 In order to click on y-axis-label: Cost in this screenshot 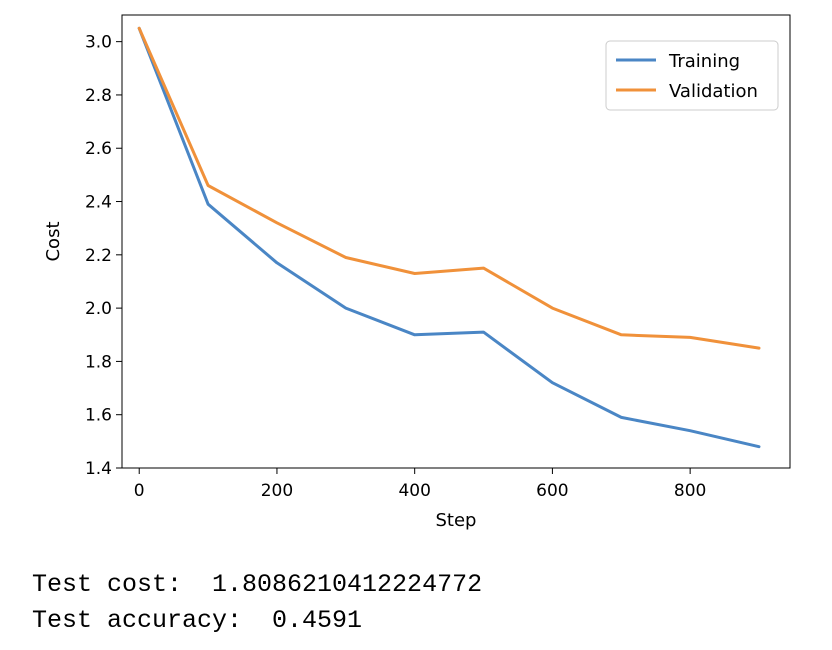, I will do `click(53, 241)`.